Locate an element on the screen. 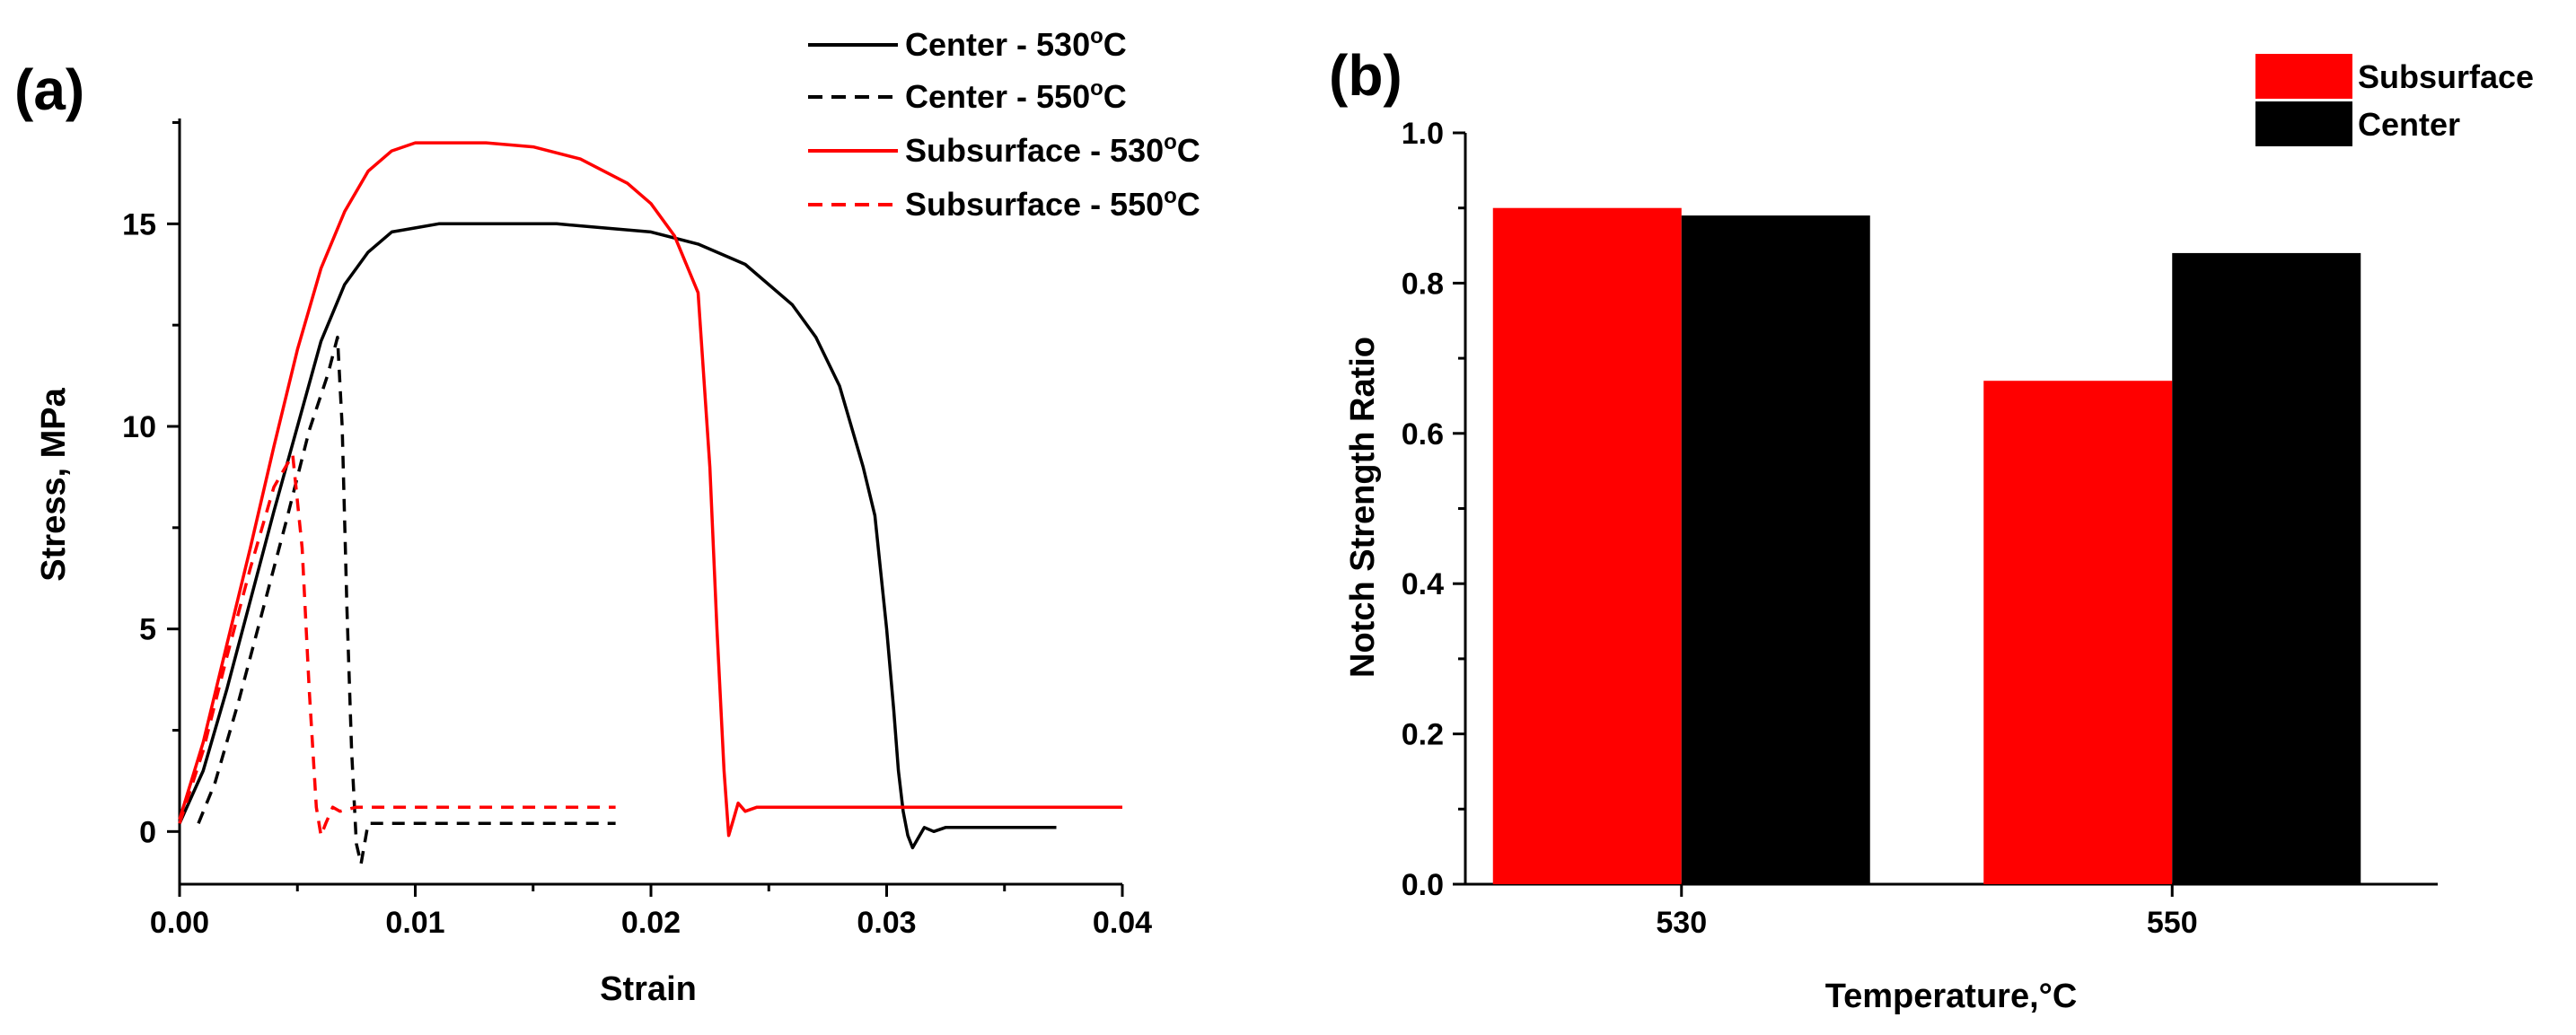  panel-a-y-tick-label: 0 is located at coordinates (147, 832).